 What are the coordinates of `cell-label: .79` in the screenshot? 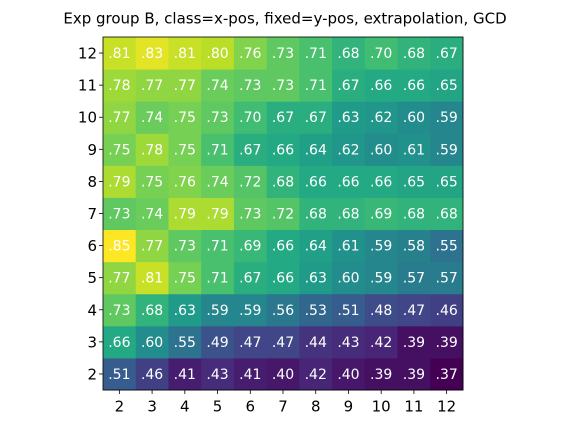 It's located at (185, 215).